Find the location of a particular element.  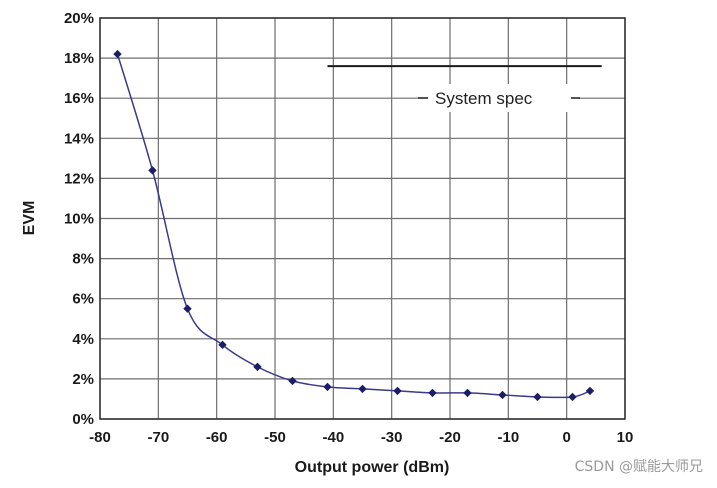

x-tick-label: 0 is located at coordinates (566, 437).